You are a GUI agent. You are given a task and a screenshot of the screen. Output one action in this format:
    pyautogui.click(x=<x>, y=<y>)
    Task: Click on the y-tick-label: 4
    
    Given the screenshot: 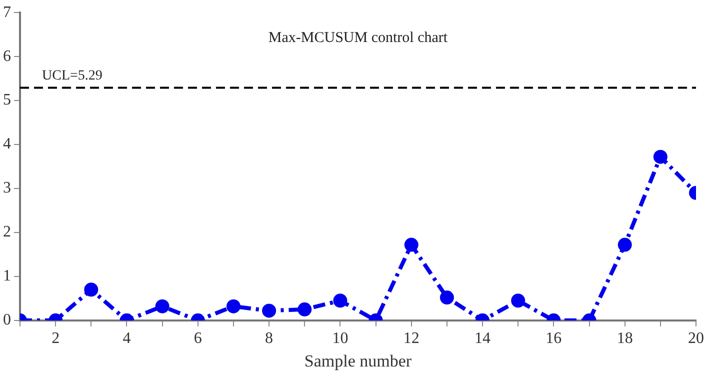 What is the action you would take?
    pyautogui.click(x=7, y=144)
    